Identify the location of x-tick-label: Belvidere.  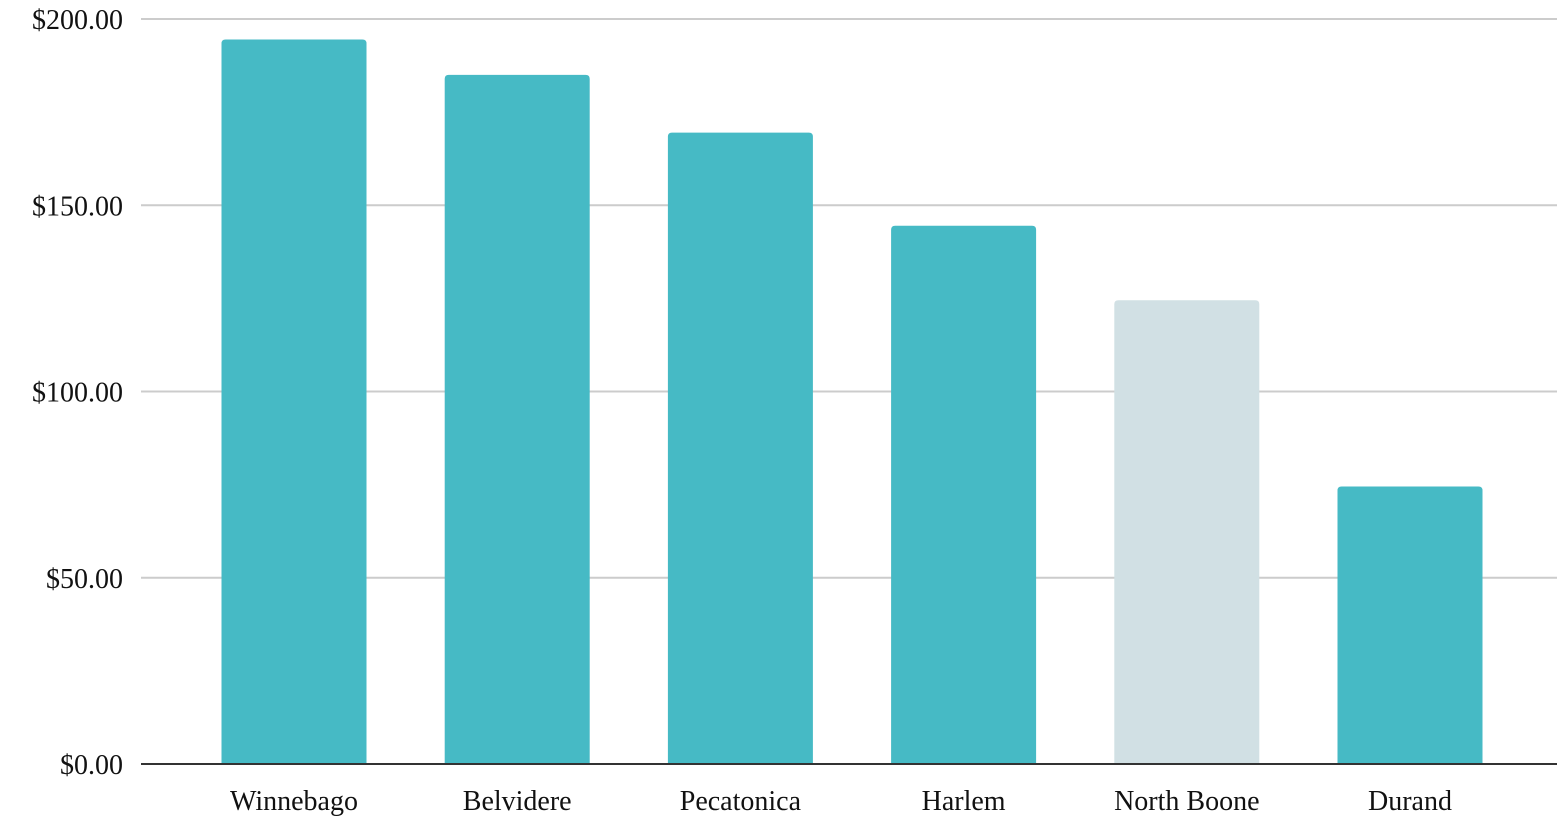
(517, 801).